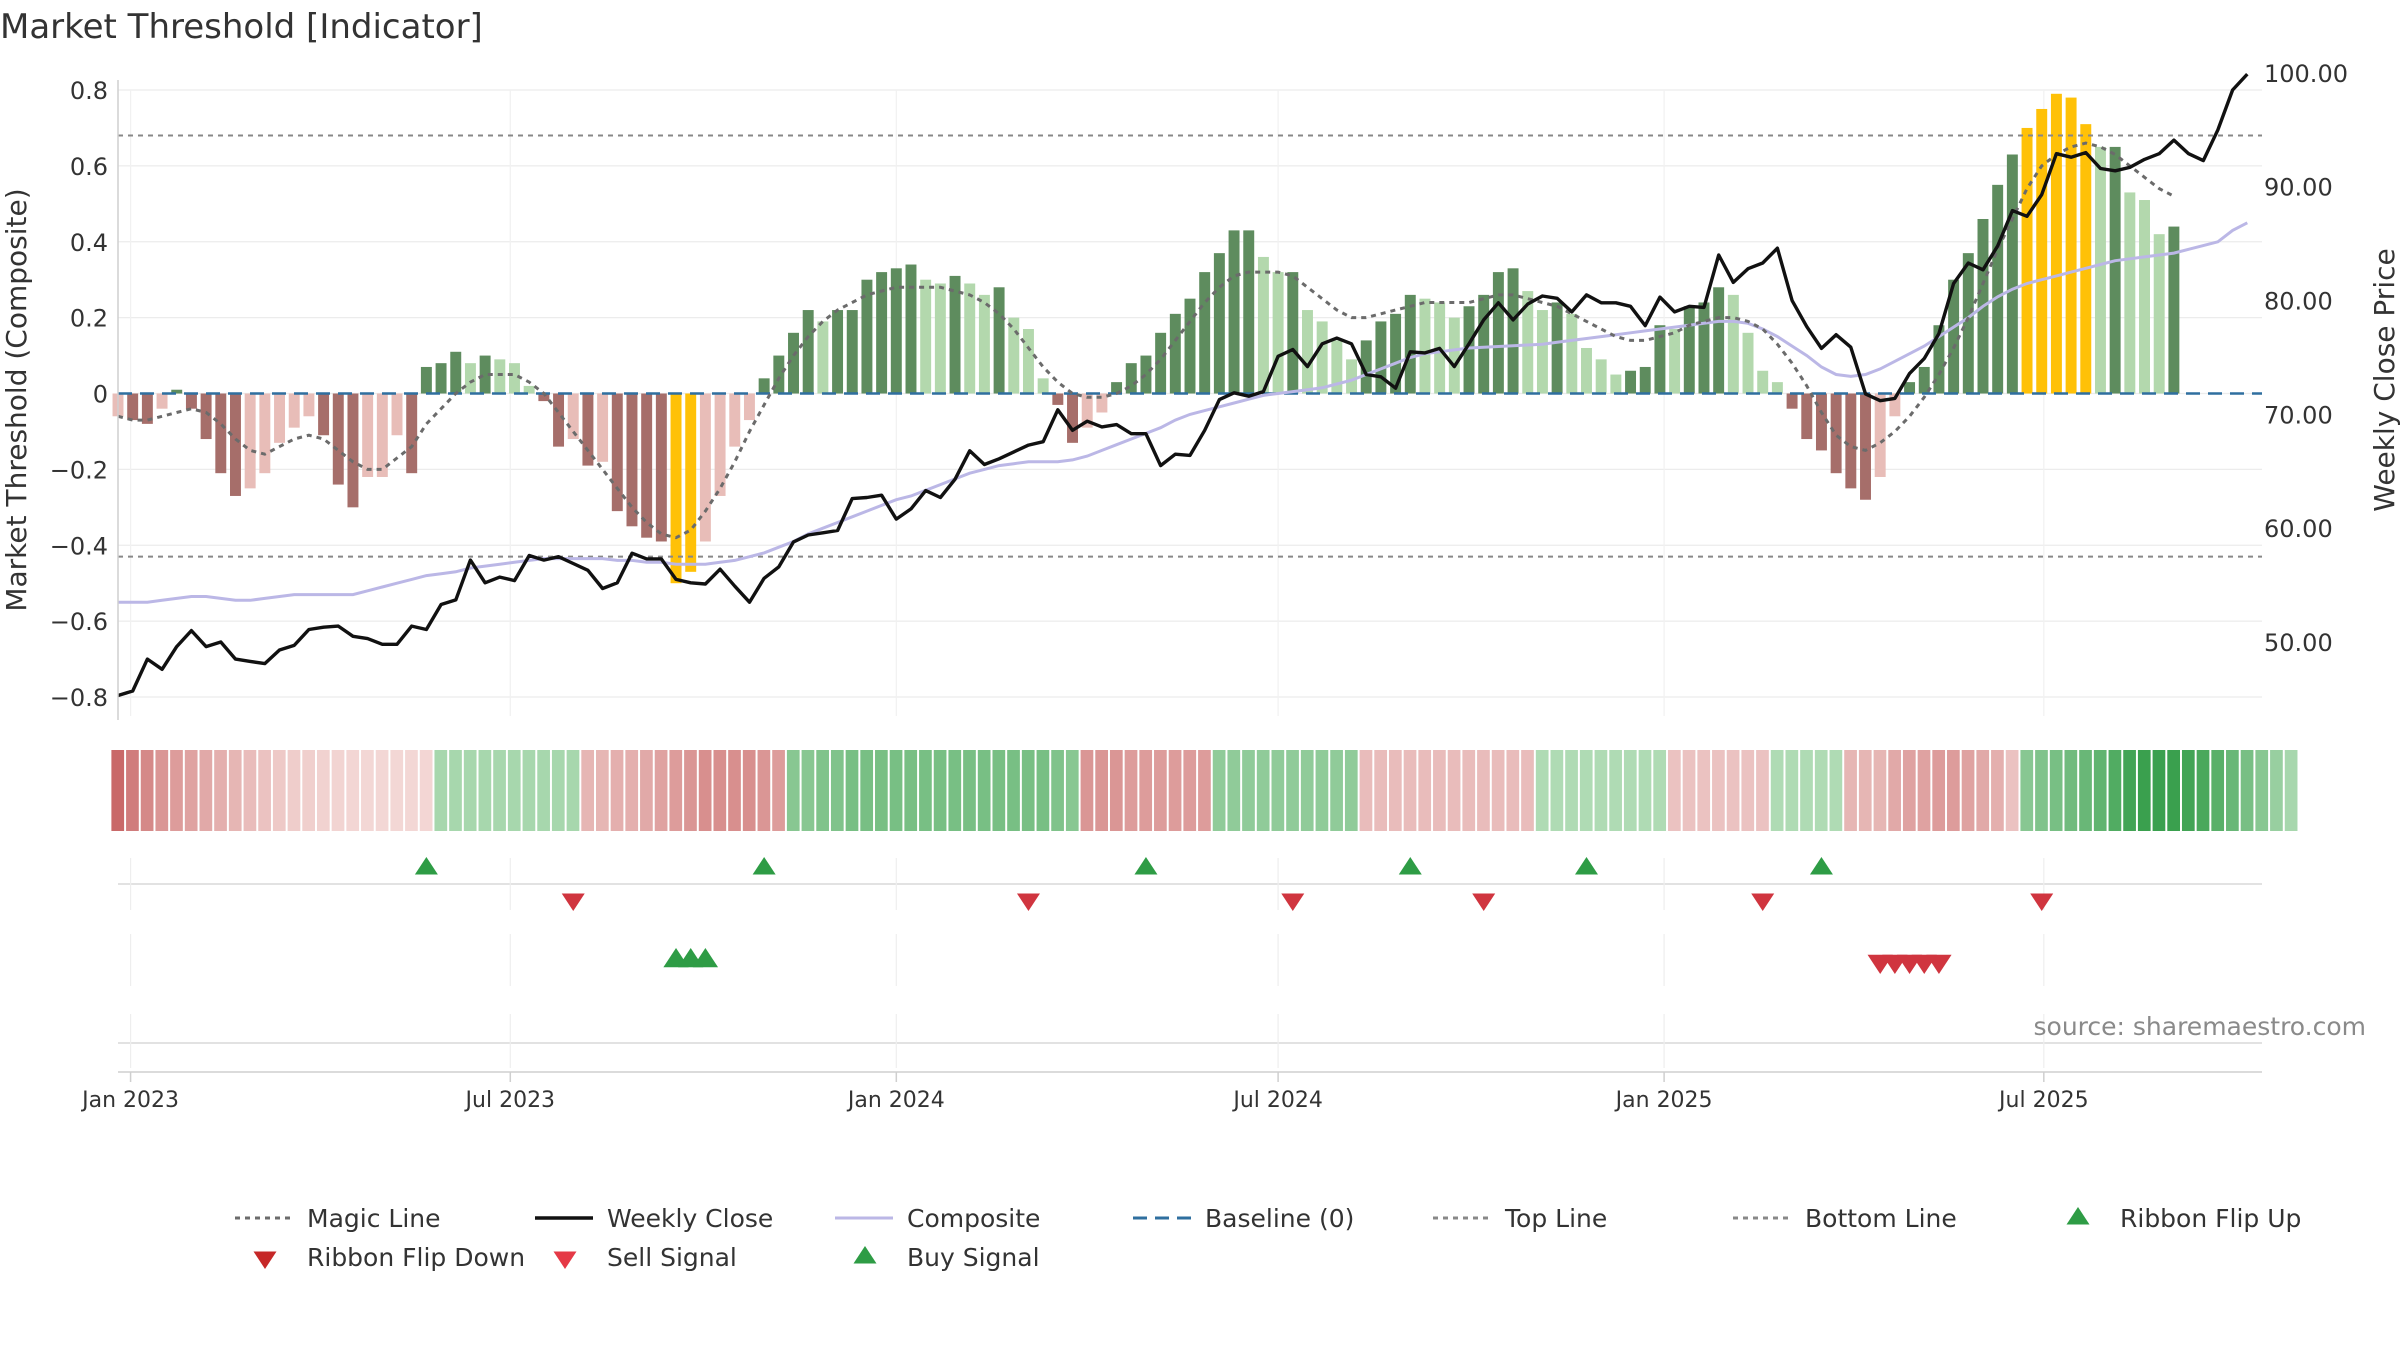 The image size is (2400, 1350). Describe the element at coordinates (573, 902) in the screenshot. I see `ribbon-flip-down-marker` at that location.